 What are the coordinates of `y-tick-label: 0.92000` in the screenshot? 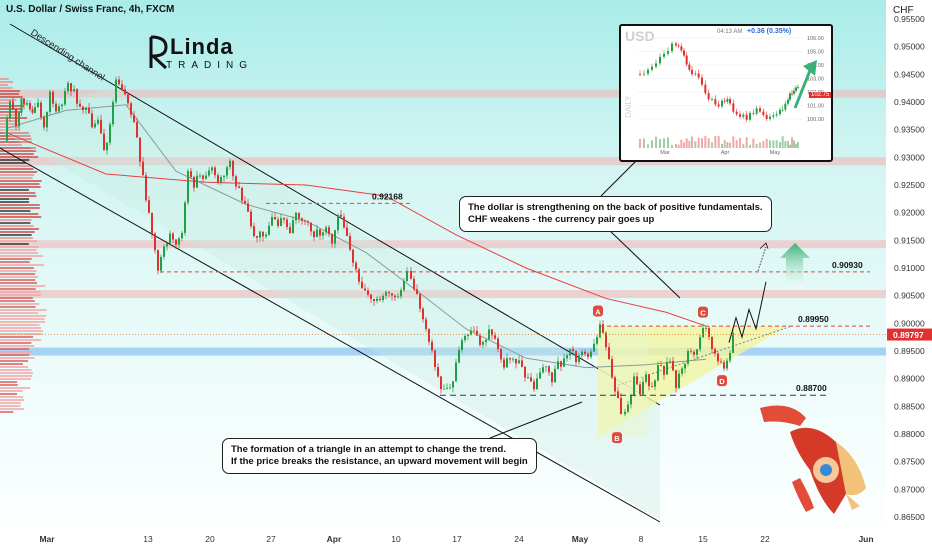 It's located at (909, 213).